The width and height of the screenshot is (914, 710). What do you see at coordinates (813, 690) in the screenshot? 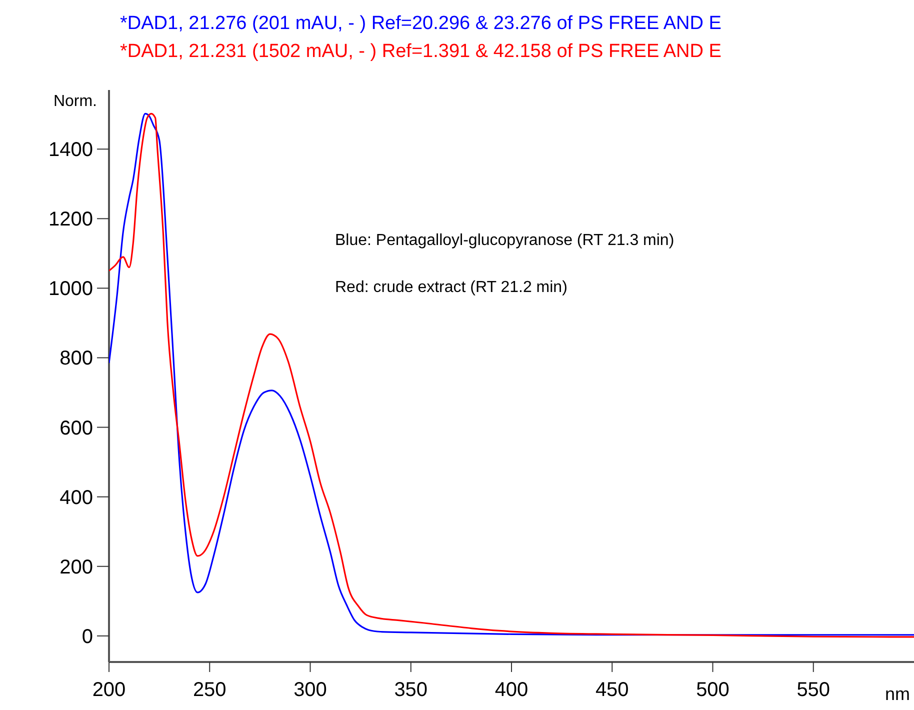
I see `x-tick-label: 550` at bounding box center [813, 690].